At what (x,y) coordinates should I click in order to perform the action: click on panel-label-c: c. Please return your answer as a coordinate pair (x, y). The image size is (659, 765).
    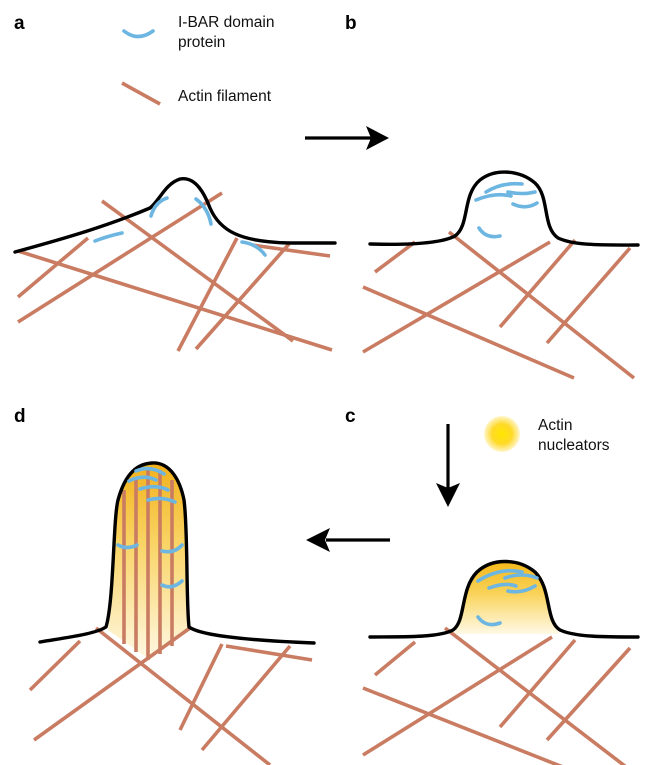
    Looking at the image, I should click on (350, 416).